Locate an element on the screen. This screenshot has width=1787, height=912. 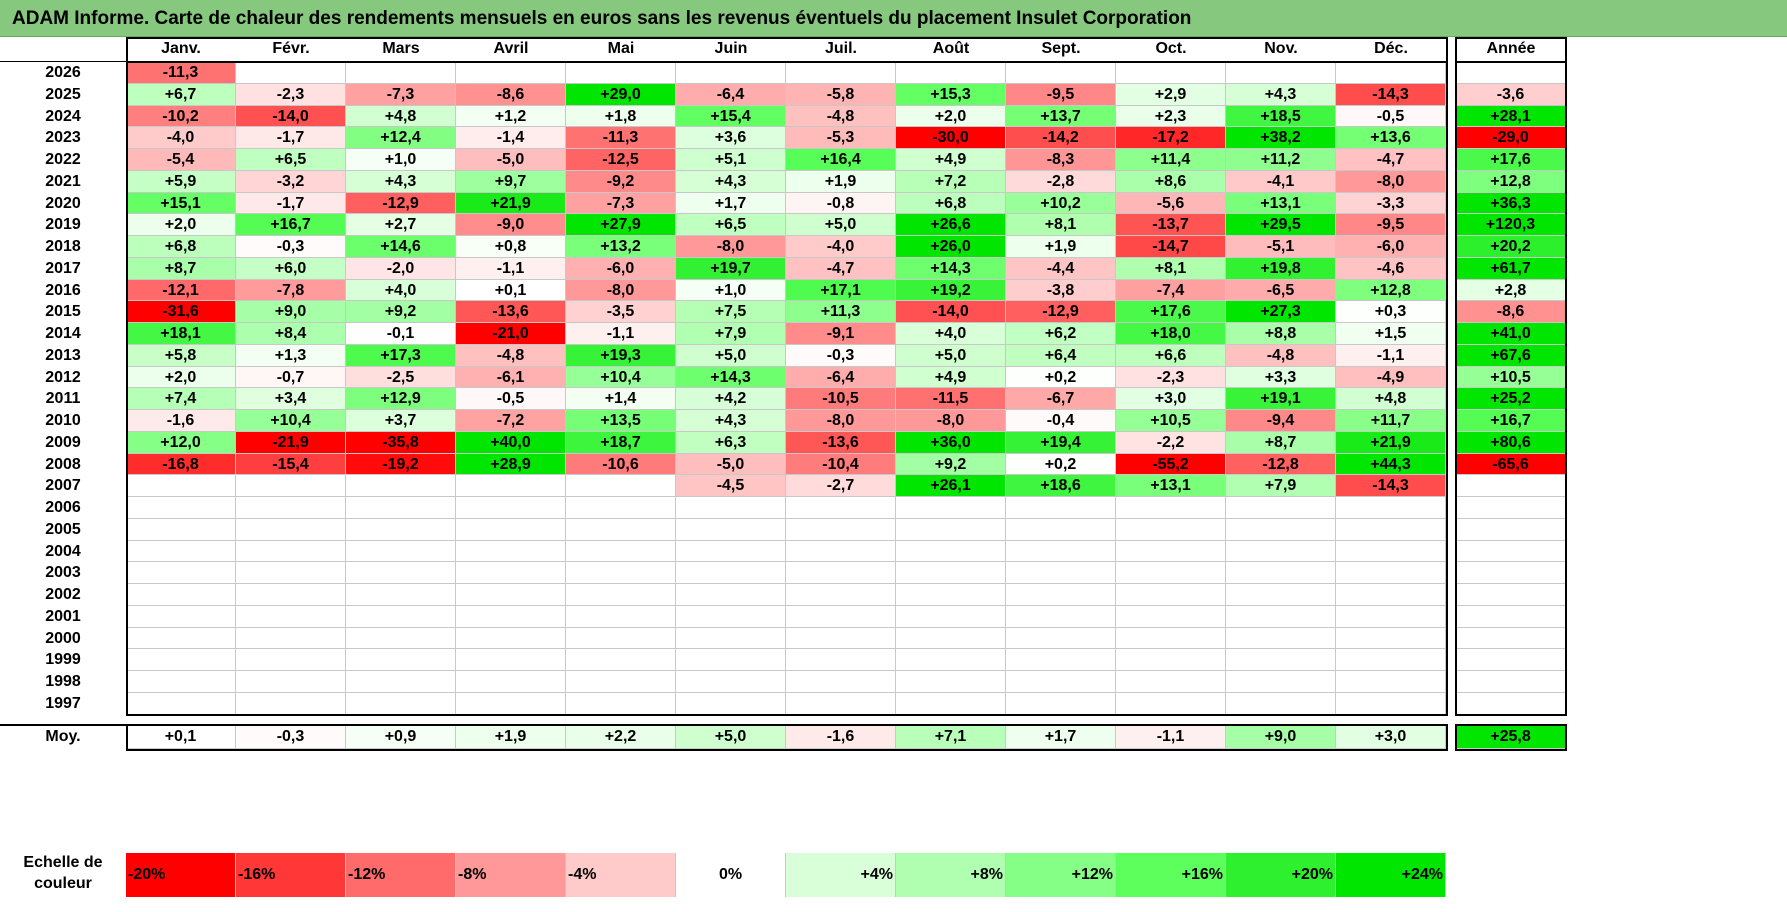
heatmap-cell: -1,1 is located at coordinates (1391, 355).